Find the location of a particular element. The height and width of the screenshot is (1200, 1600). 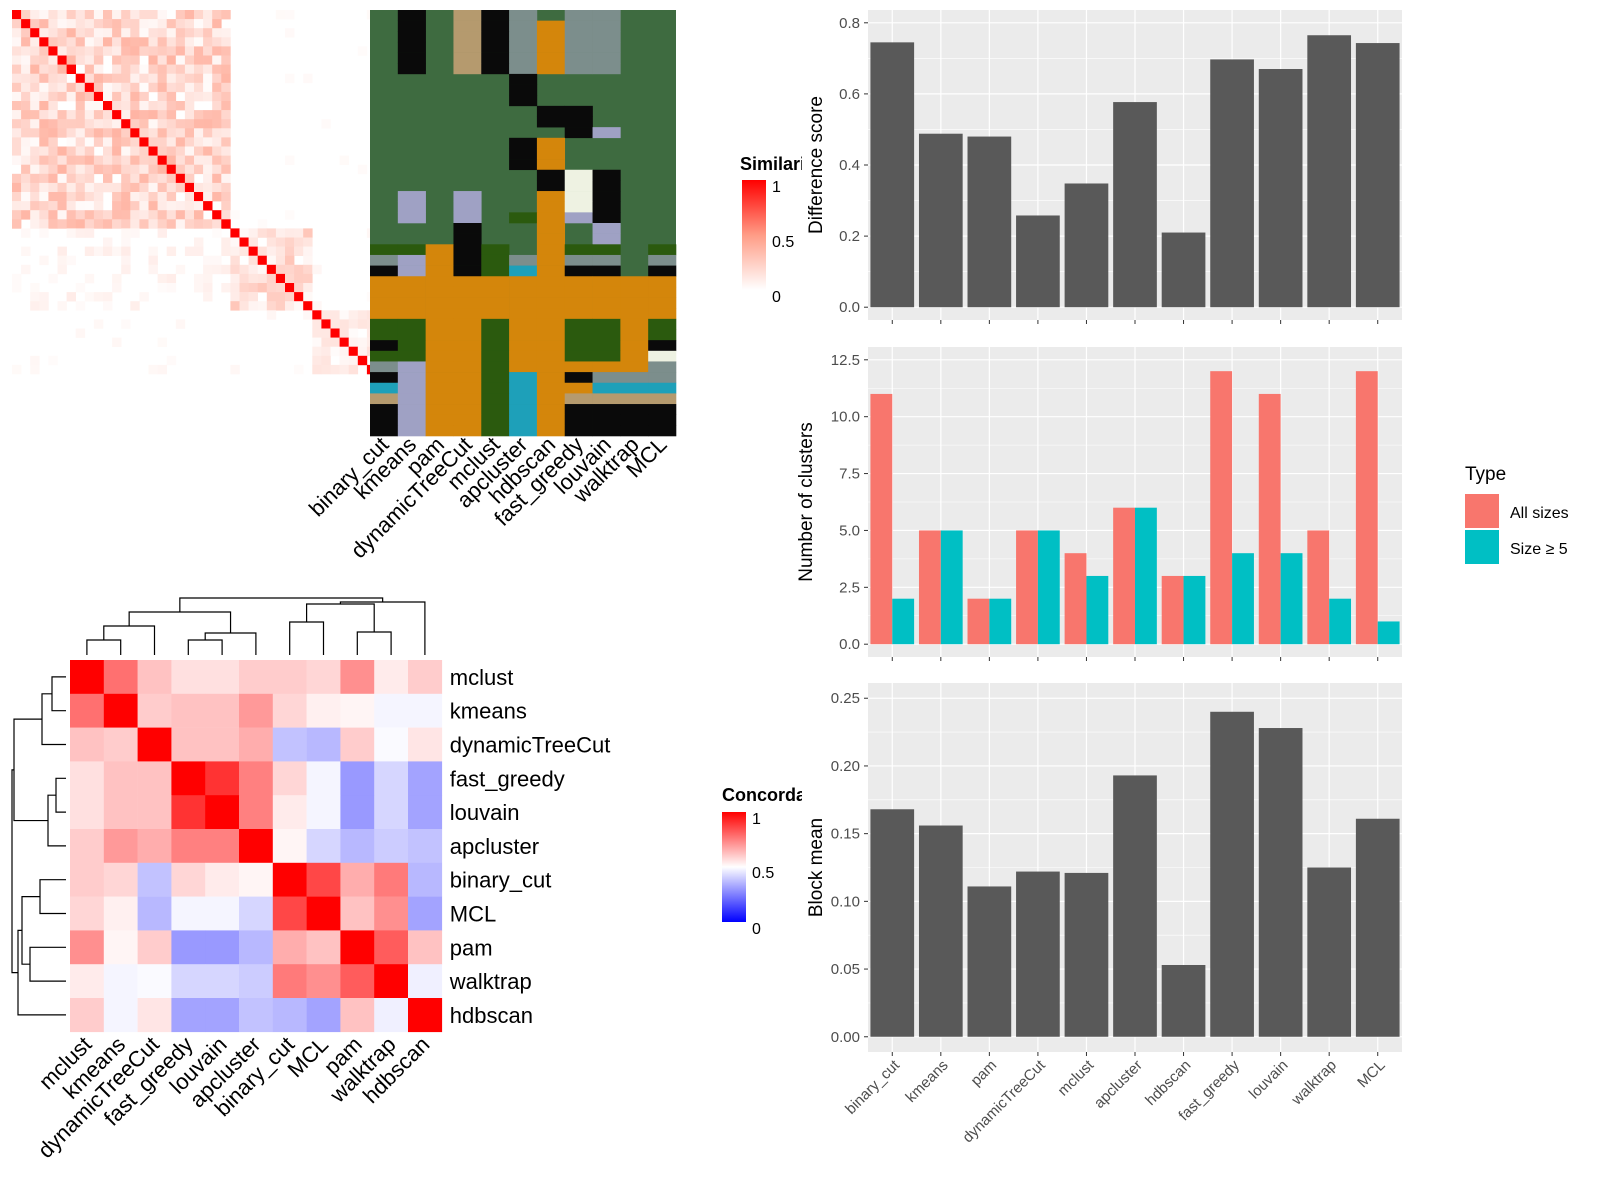

x-category-label: apcluster is located at coordinates (1118, 1084).